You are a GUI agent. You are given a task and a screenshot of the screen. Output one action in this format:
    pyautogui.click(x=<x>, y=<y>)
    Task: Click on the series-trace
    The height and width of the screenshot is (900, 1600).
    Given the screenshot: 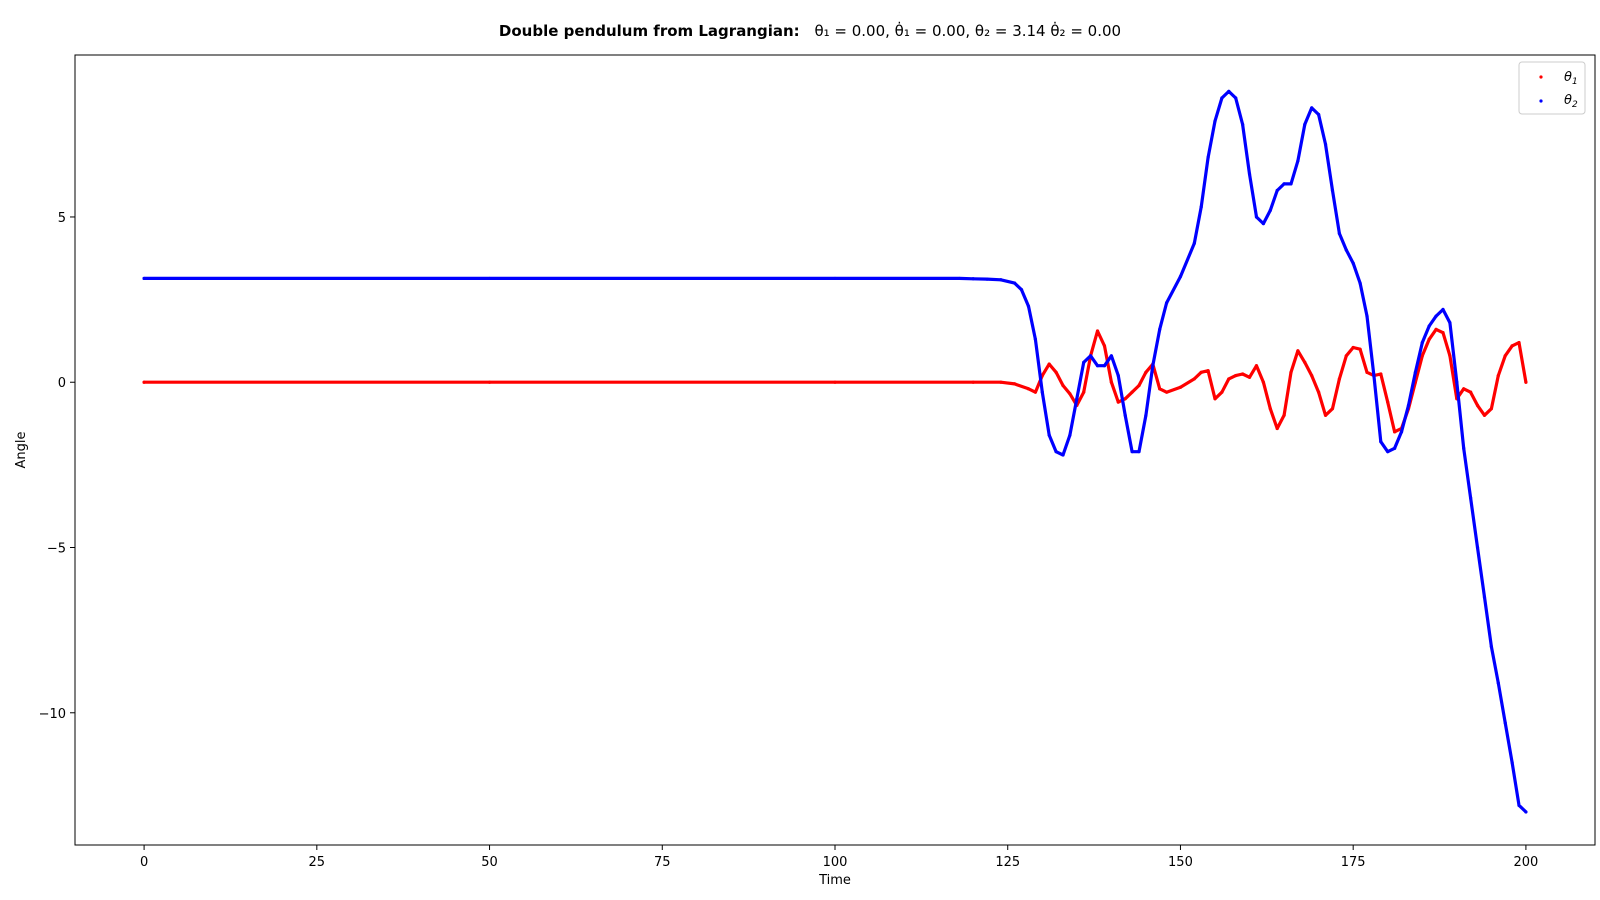 What is the action you would take?
    pyautogui.click(x=835, y=380)
    